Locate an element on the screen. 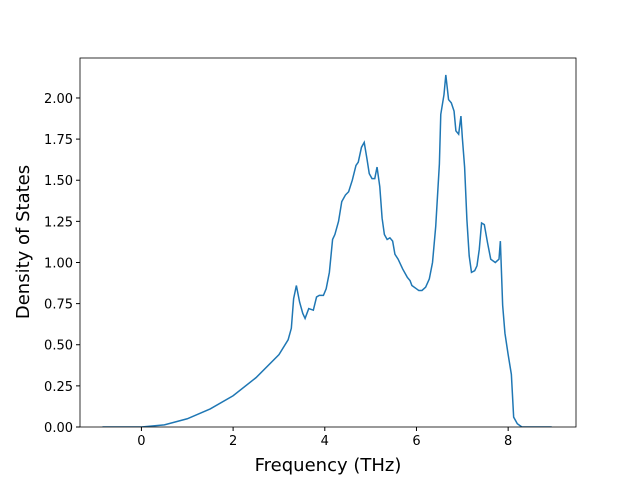 The width and height of the screenshot is (640, 480). y-tick-label: 2.00 is located at coordinates (58, 99).